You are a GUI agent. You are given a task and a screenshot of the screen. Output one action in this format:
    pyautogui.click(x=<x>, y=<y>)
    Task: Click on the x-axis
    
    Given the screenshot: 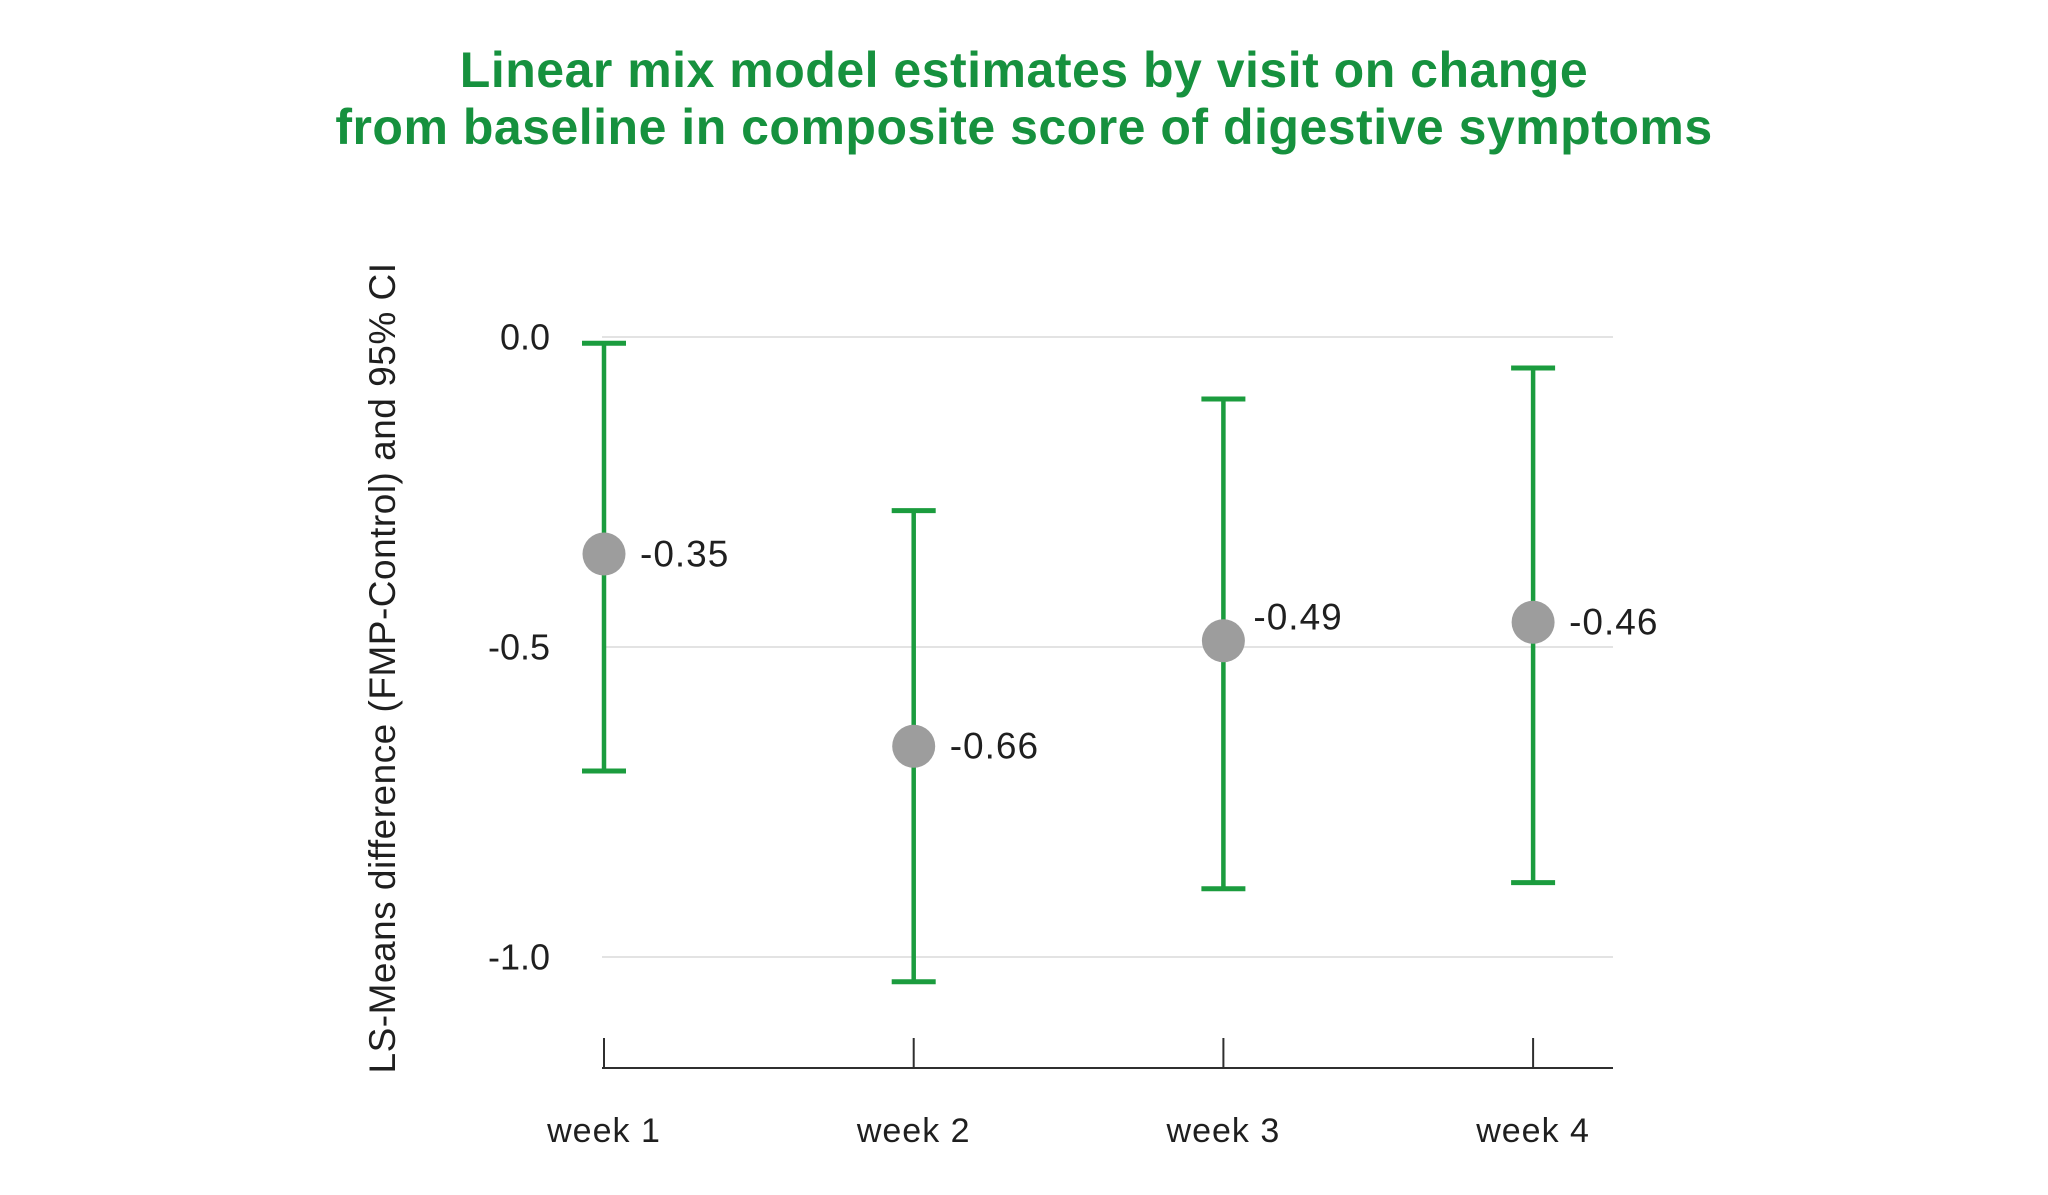 What is the action you would take?
    pyautogui.click(x=1107, y=1053)
    